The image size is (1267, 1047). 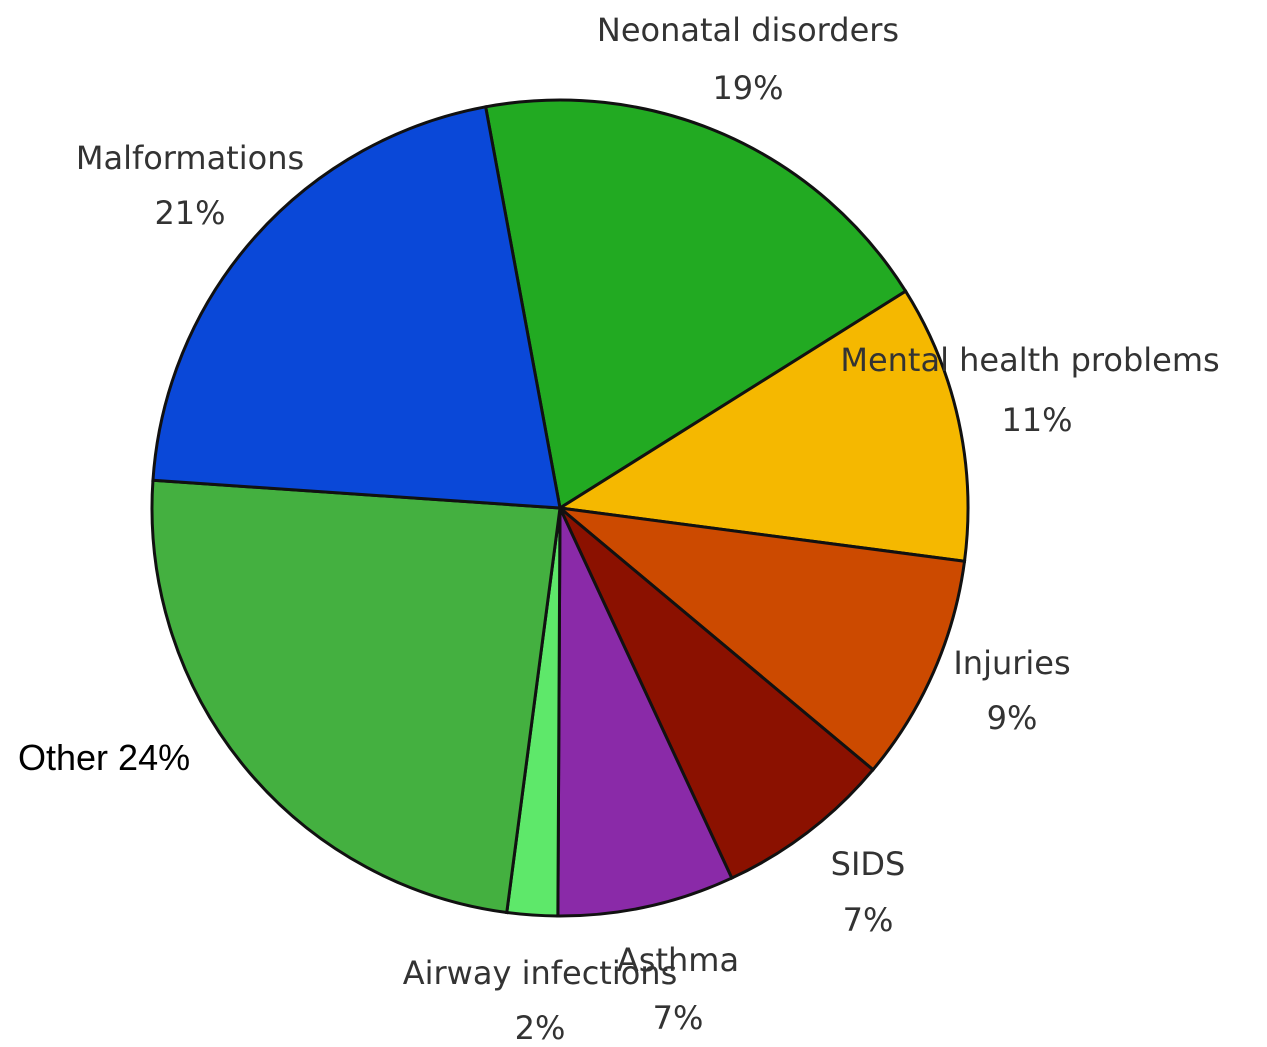 What do you see at coordinates (154, 757) in the screenshot?
I see `slice-value-label: 24%` at bounding box center [154, 757].